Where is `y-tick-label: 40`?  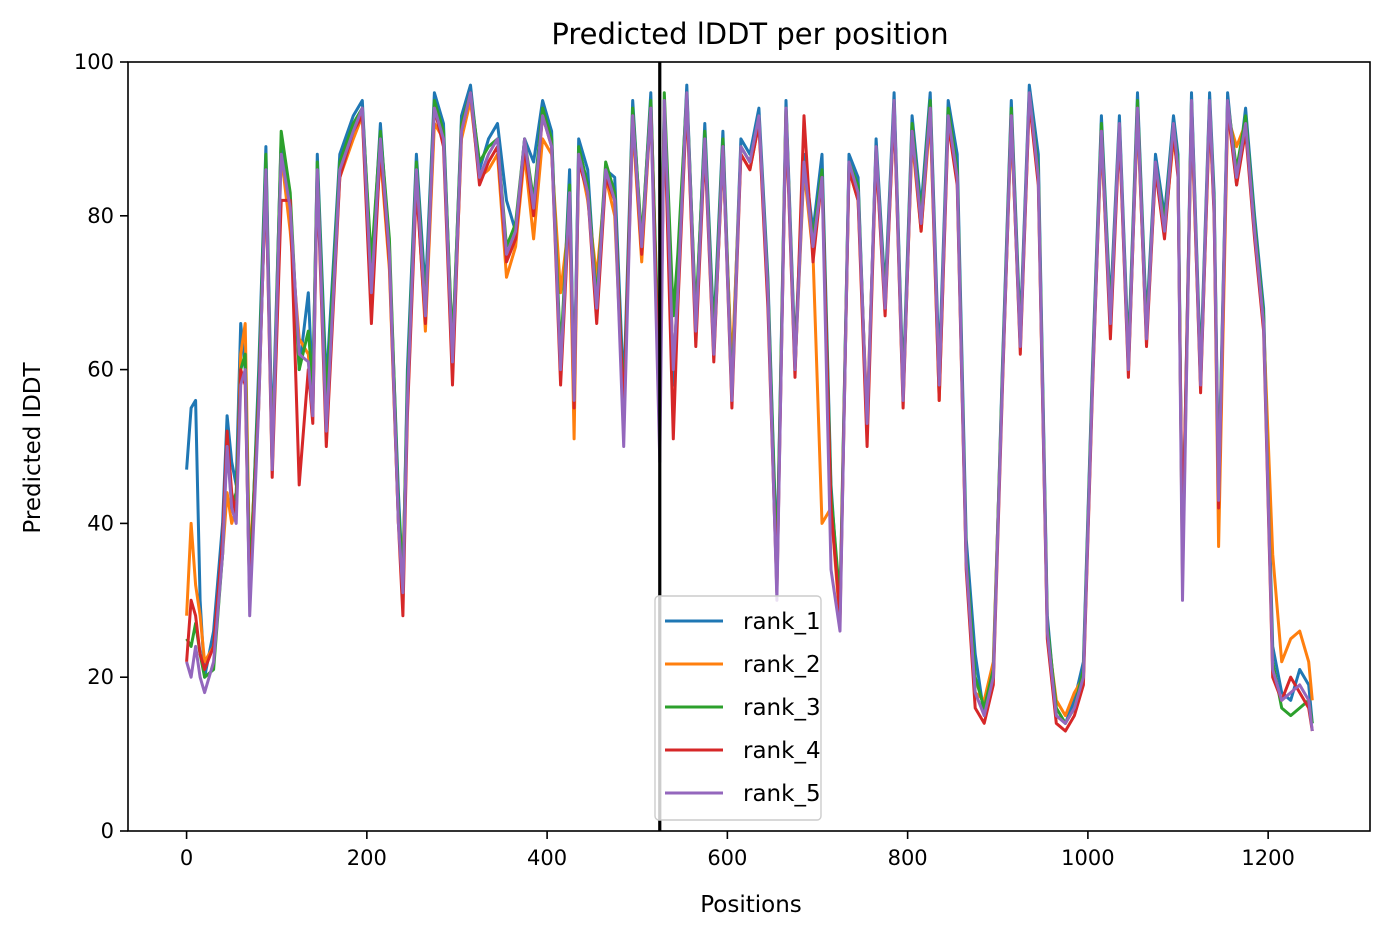 y-tick-label: 40 is located at coordinates (100, 523).